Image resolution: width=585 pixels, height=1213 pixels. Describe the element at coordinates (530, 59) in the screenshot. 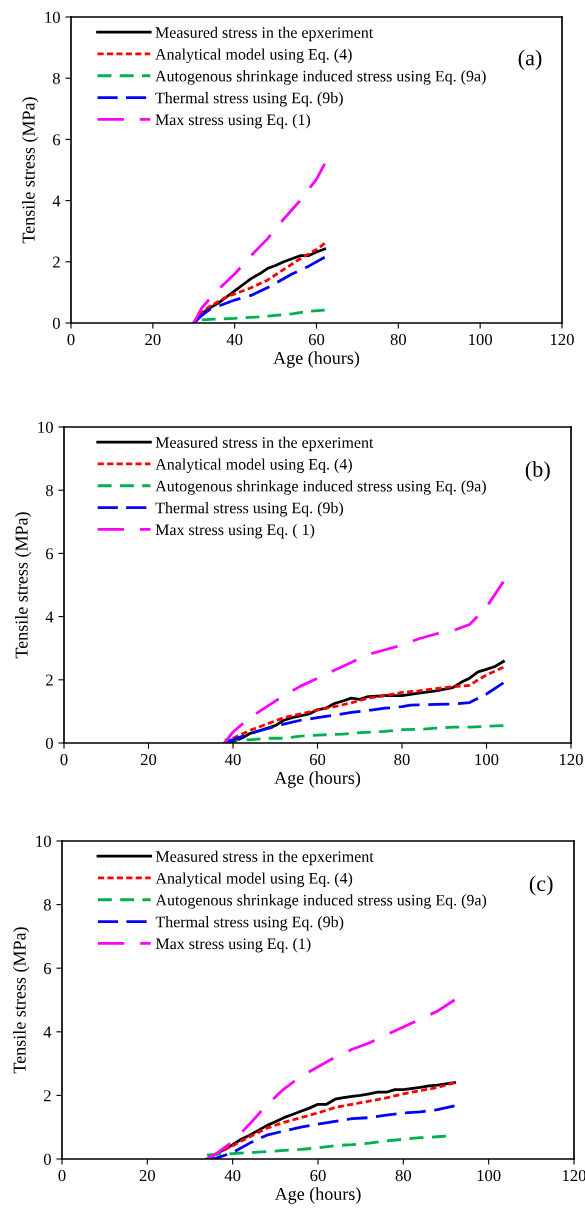

I see `annotation: (a)` at that location.